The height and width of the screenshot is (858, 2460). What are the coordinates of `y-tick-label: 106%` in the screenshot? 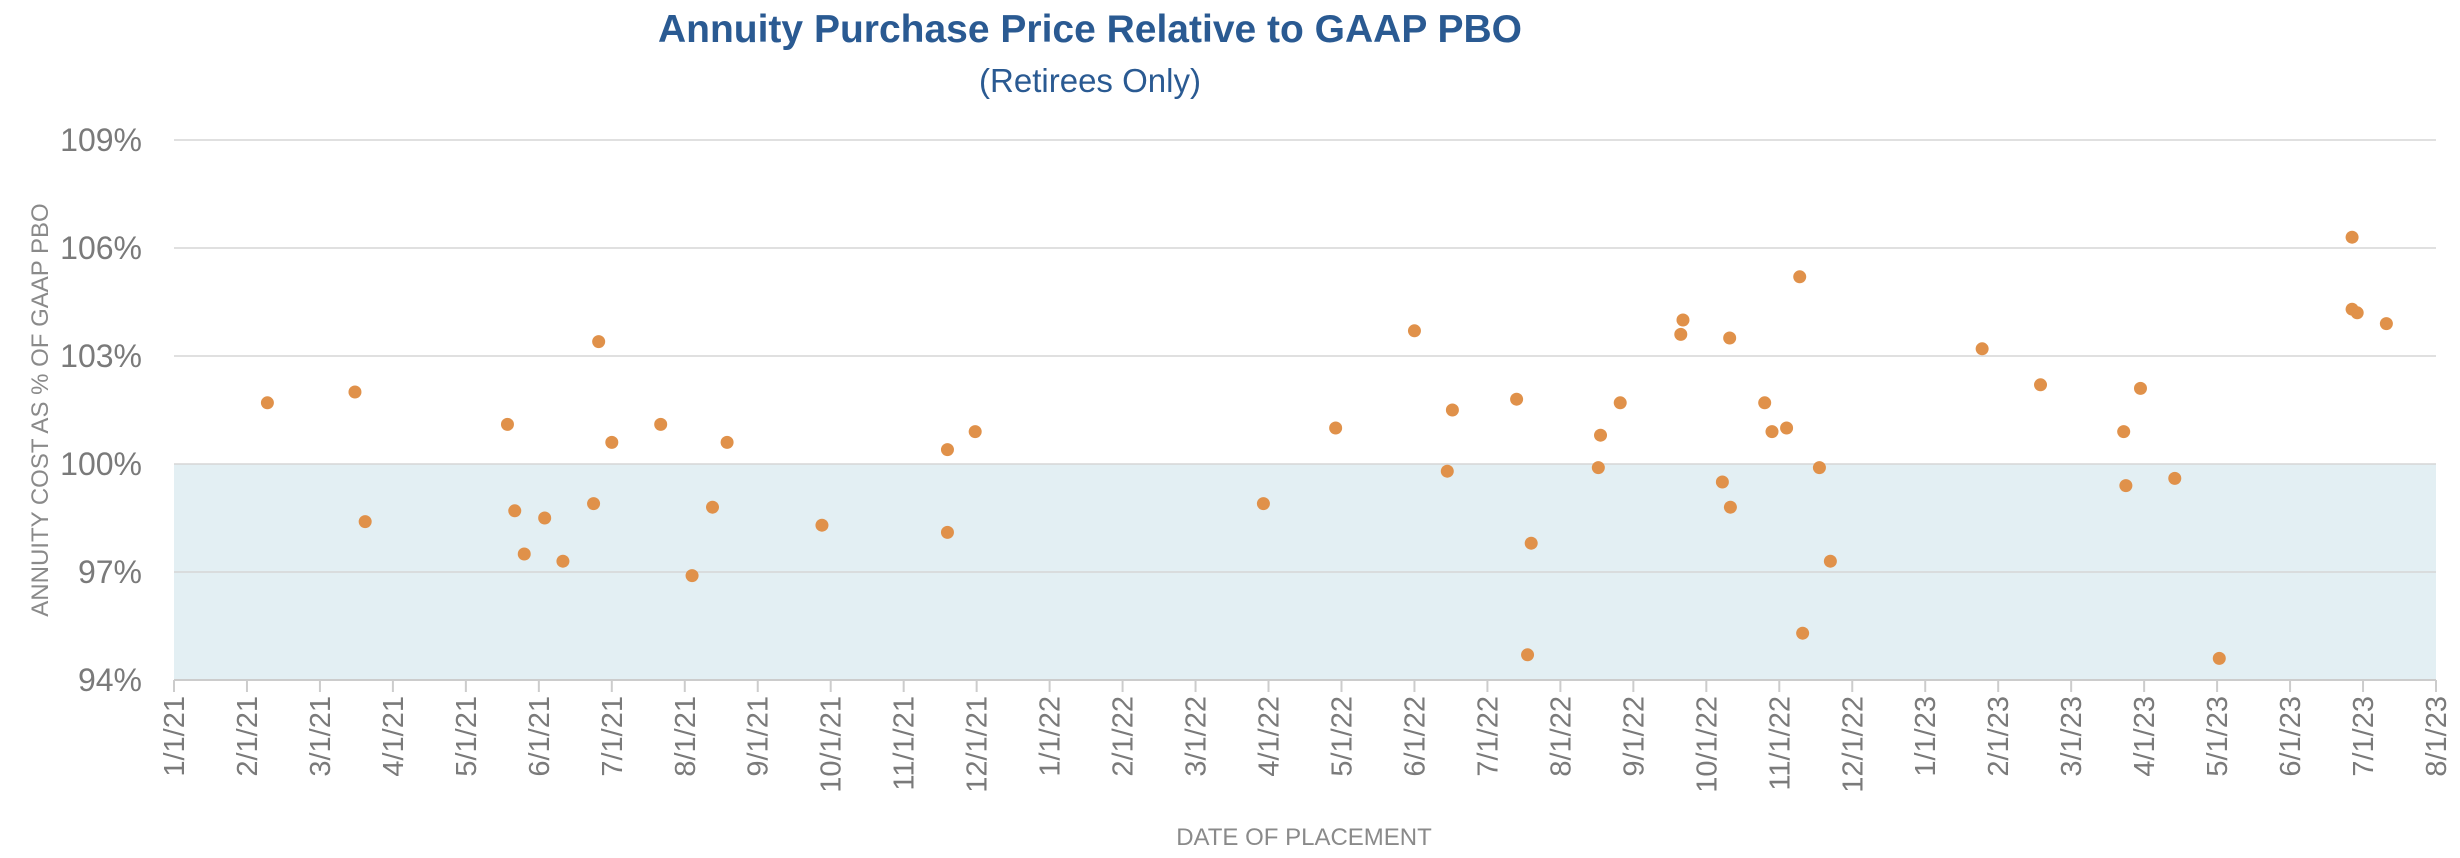 It's located at (101, 248).